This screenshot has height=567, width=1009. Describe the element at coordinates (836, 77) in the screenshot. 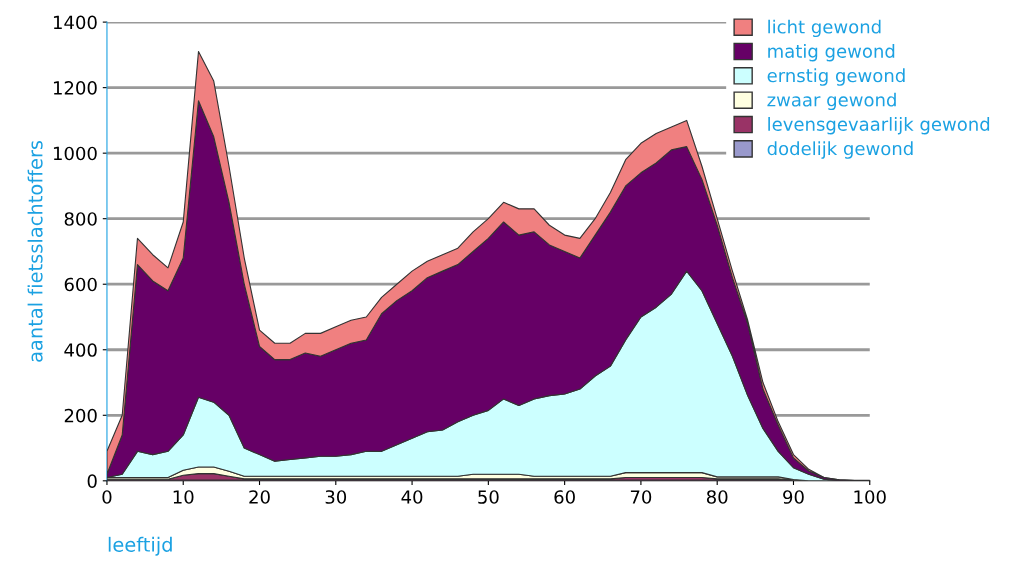

I see `legend-label: ernstig gewond` at that location.